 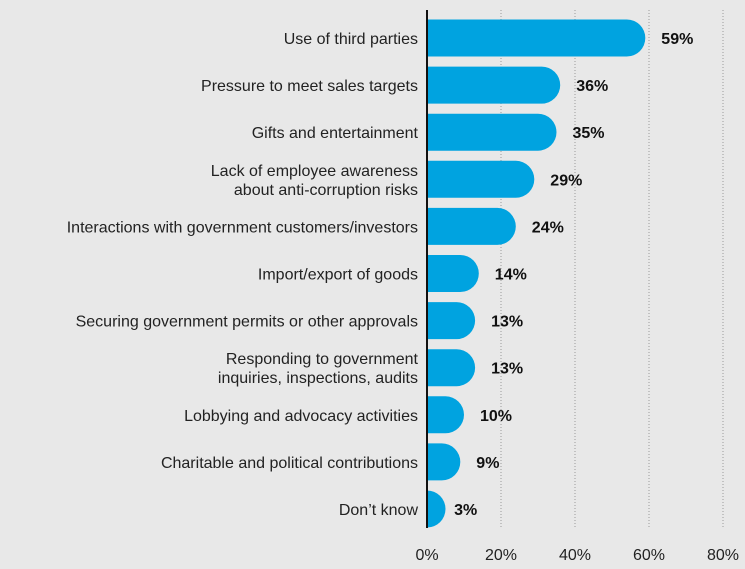 What do you see at coordinates (318, 378) in the screenshot?
I see `category-label-line: inquiries, inspections, audits` at bounding box center [318, 378].